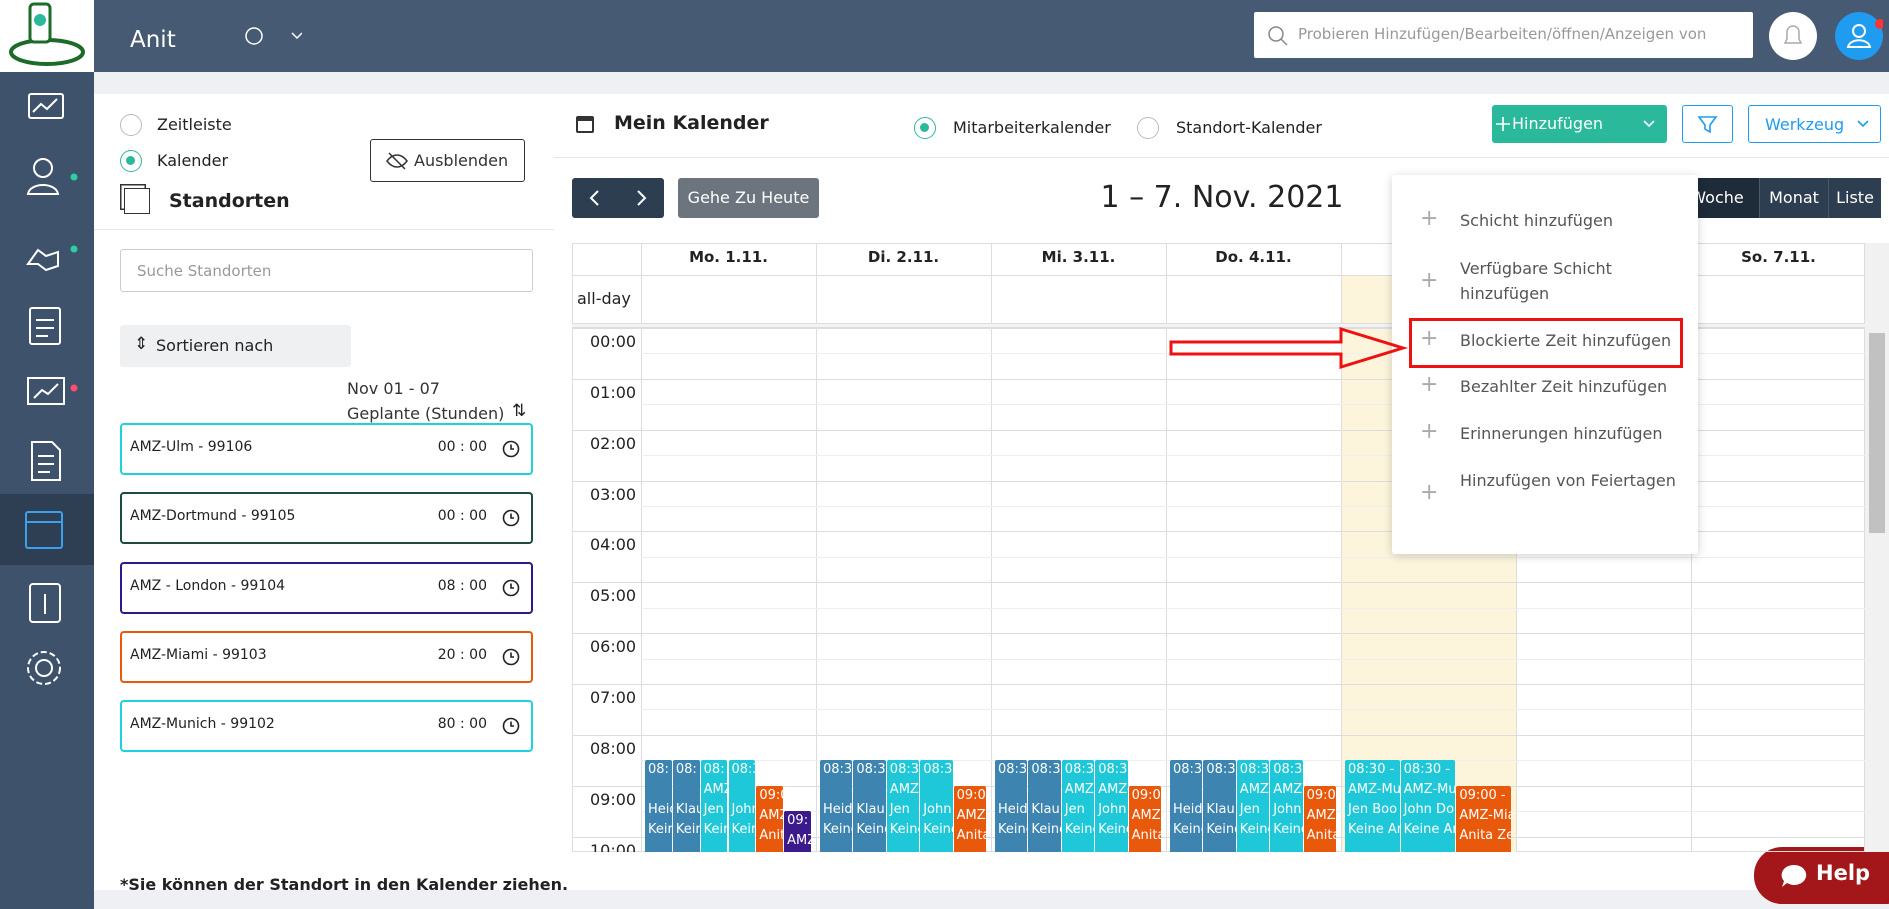 Image resolution: width=1889 pixels, height=909 pixels. I want to click on event-text: AMZ-Mia, so click(1485, 815).